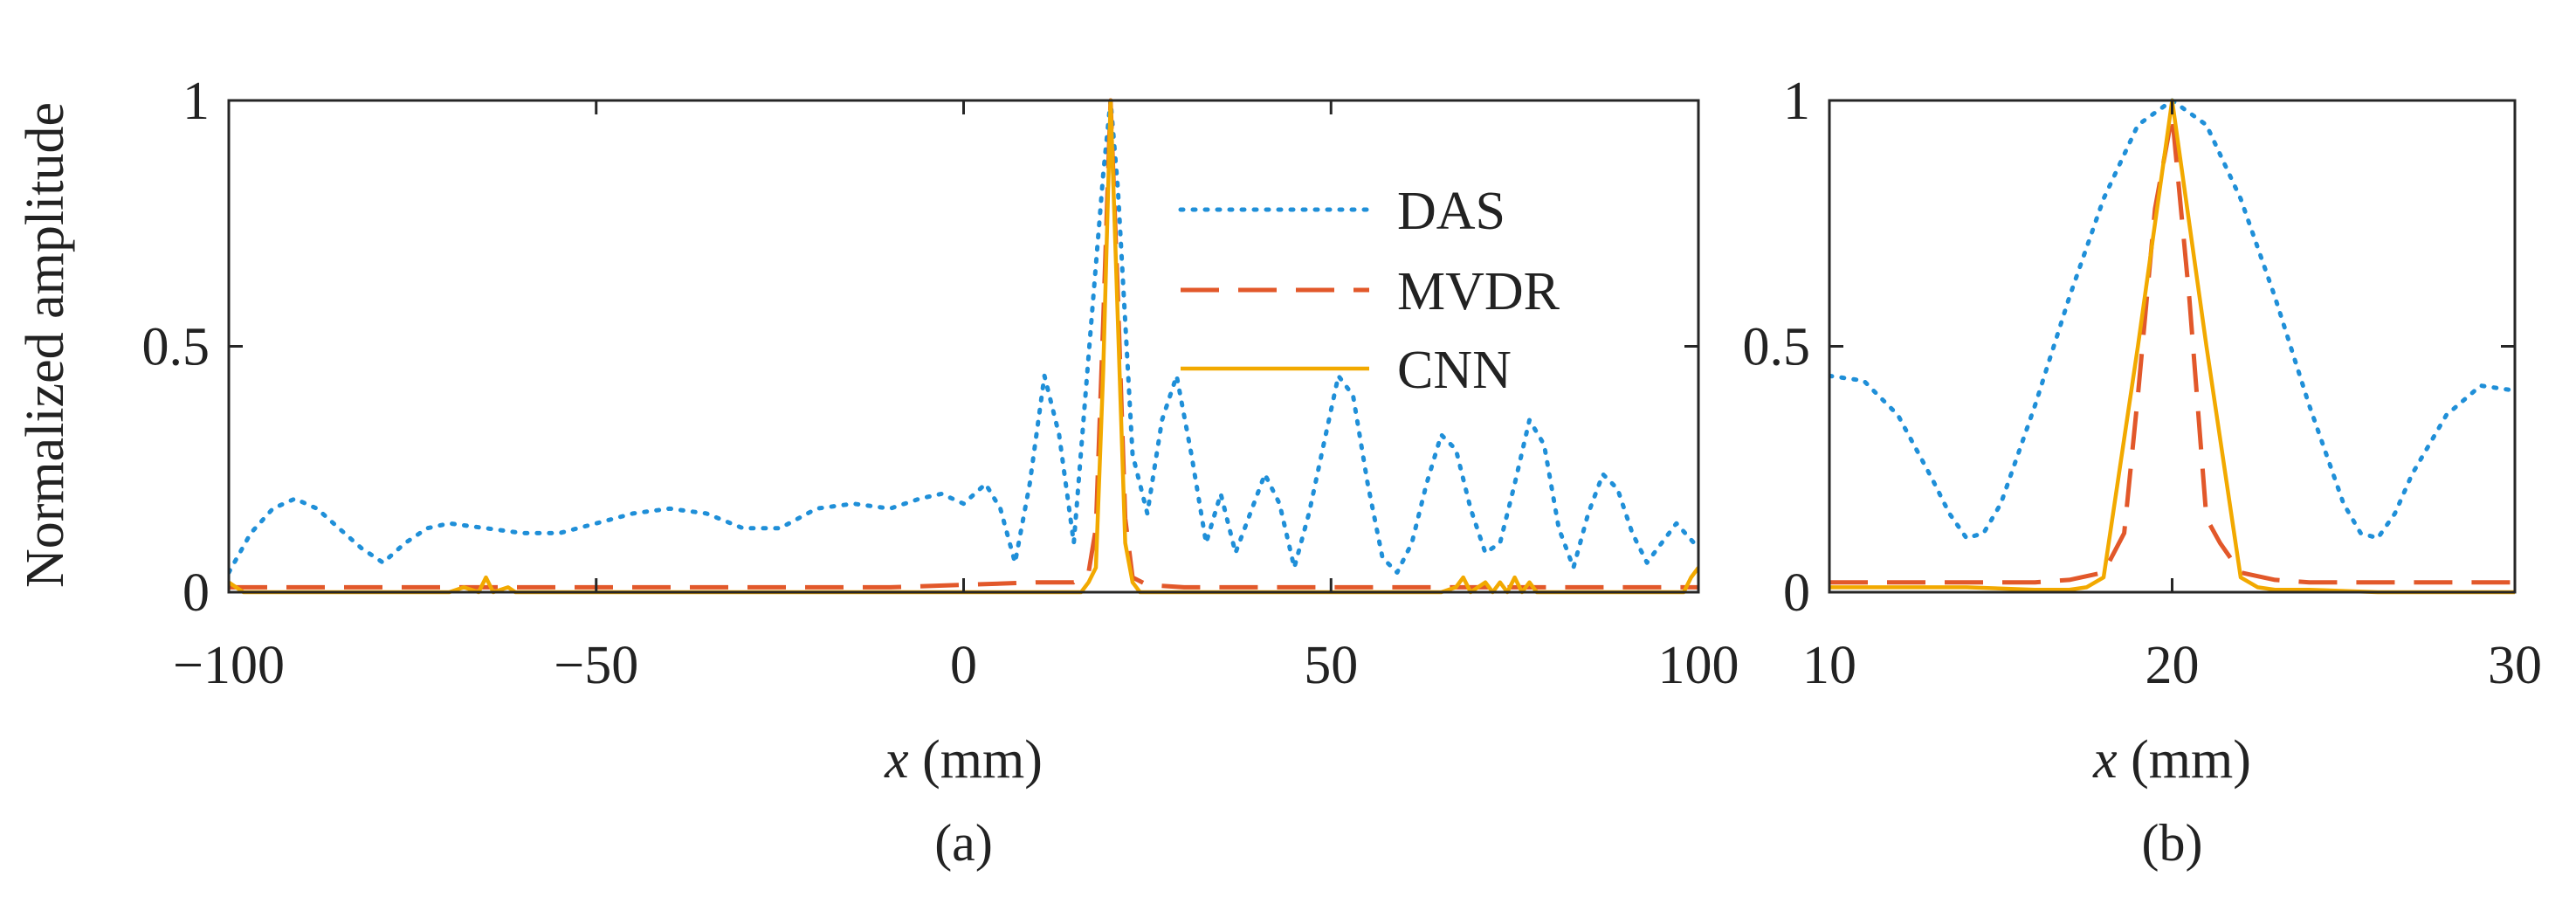 Image resolution: width=2576 pixels, height=904 pixels. What do you see at coordinates (1451, 212) in the screenshot?
I see `legend-label-das: DAS` at bounding box center [1451, 212].